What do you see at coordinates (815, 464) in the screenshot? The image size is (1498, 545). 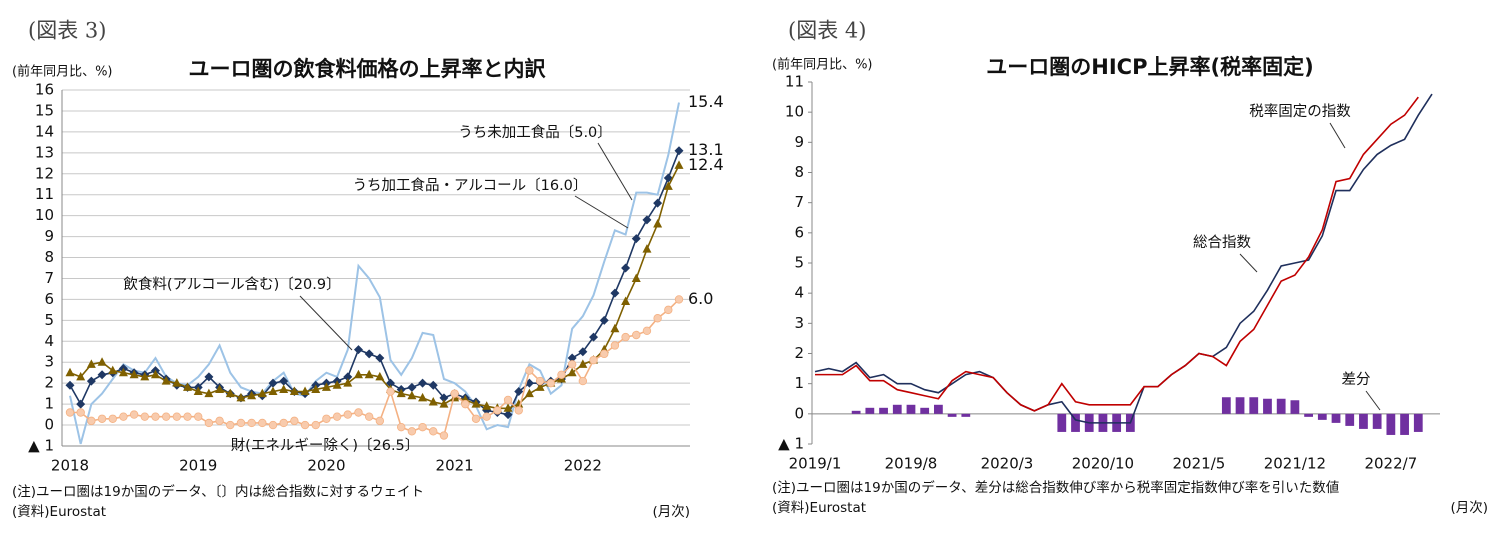 I see `x-tick-label: 2019/1` at bounding box center [815, 464].